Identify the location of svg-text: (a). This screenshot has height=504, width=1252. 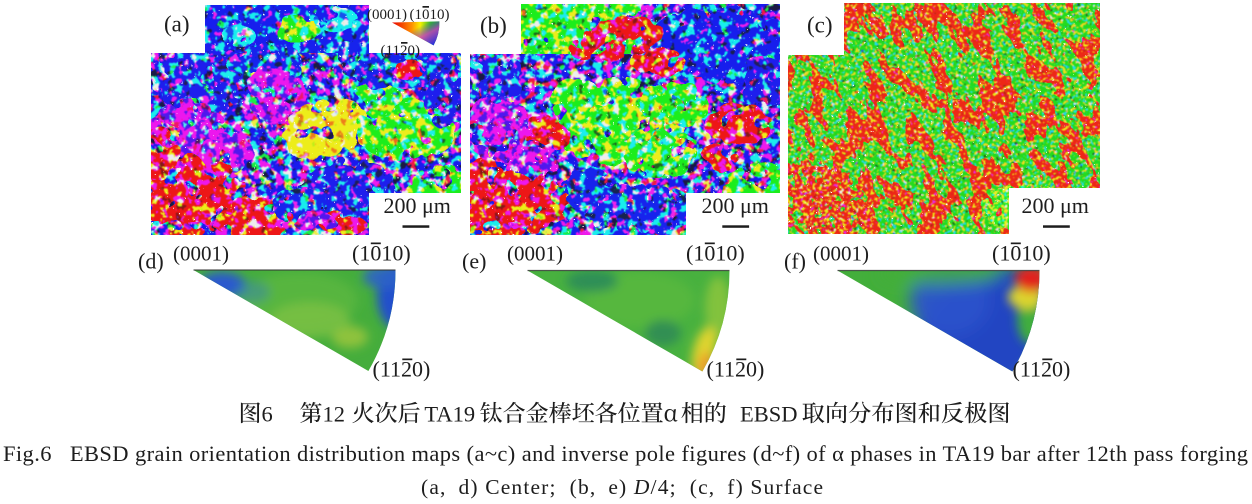
(177, 24).